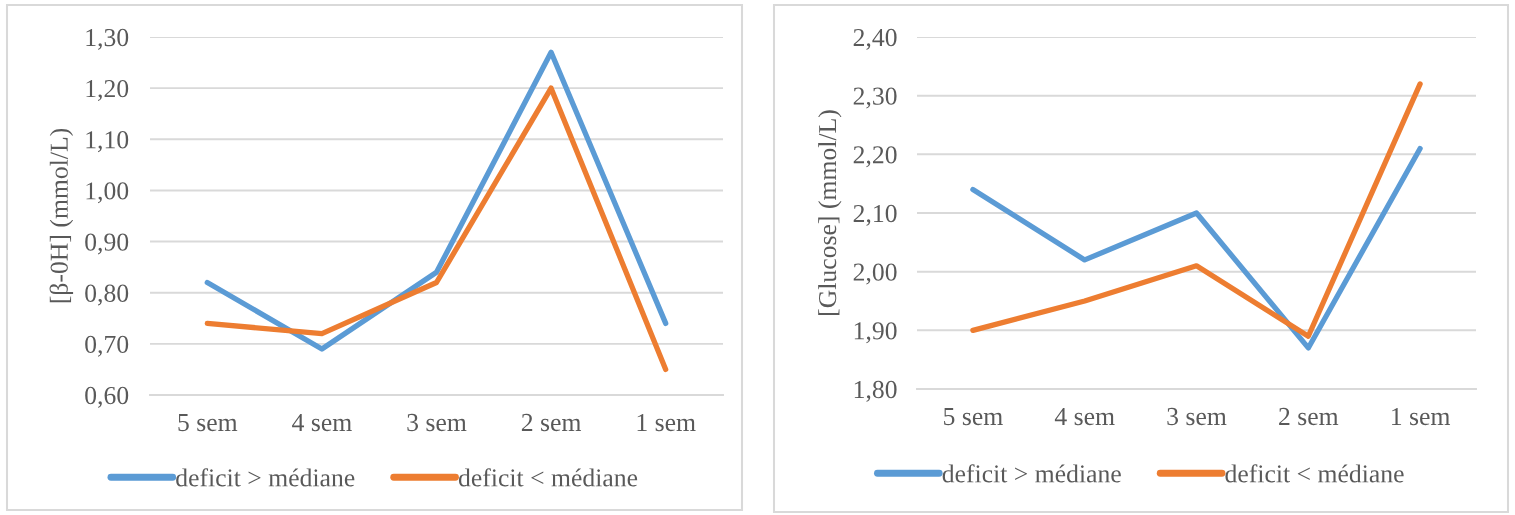 Image resolution: width=1515 pixels, height=515 pixels. I want to click on y-tick-label: 2,40, so click(875, 39).